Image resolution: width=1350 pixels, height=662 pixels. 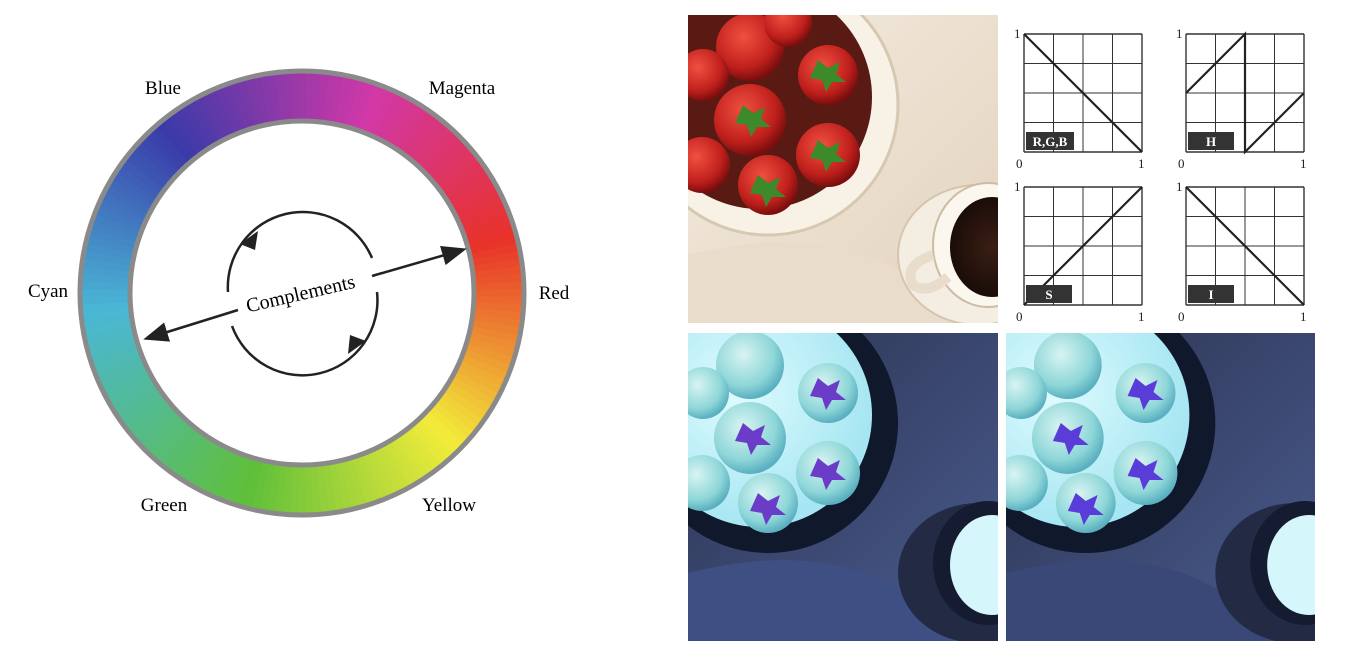 I want to click on neg-coffee, so click(x=1291, y=565).